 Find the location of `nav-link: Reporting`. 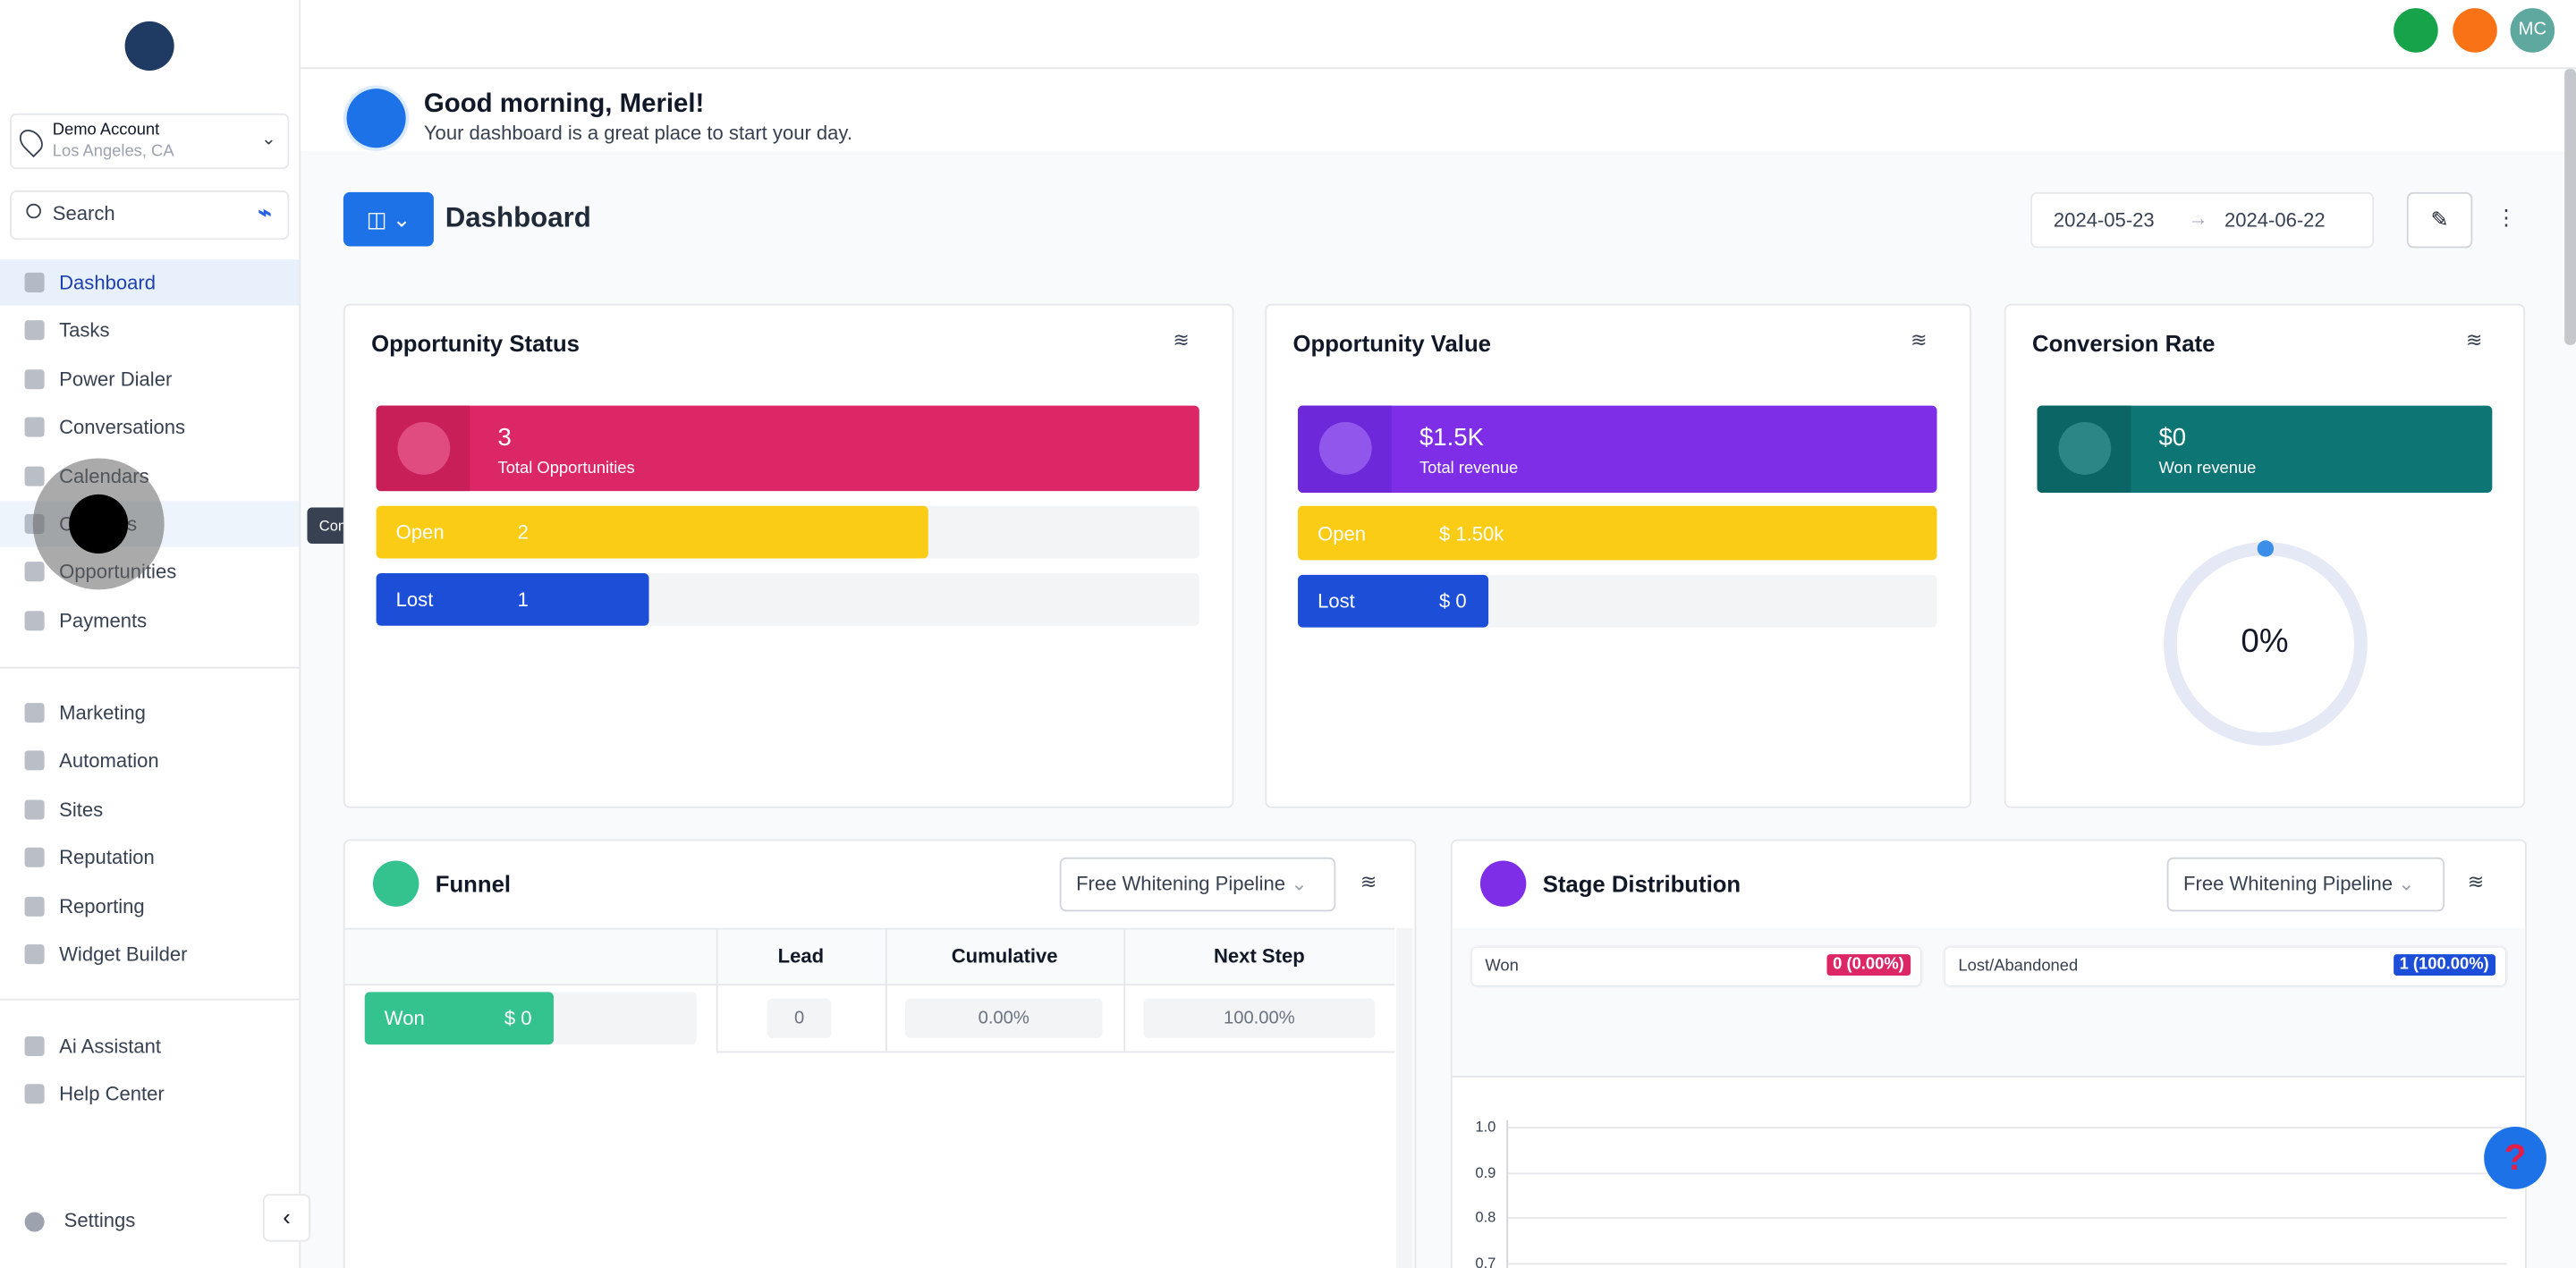

nav-link: Reporting is located at coordinates (102, 905).